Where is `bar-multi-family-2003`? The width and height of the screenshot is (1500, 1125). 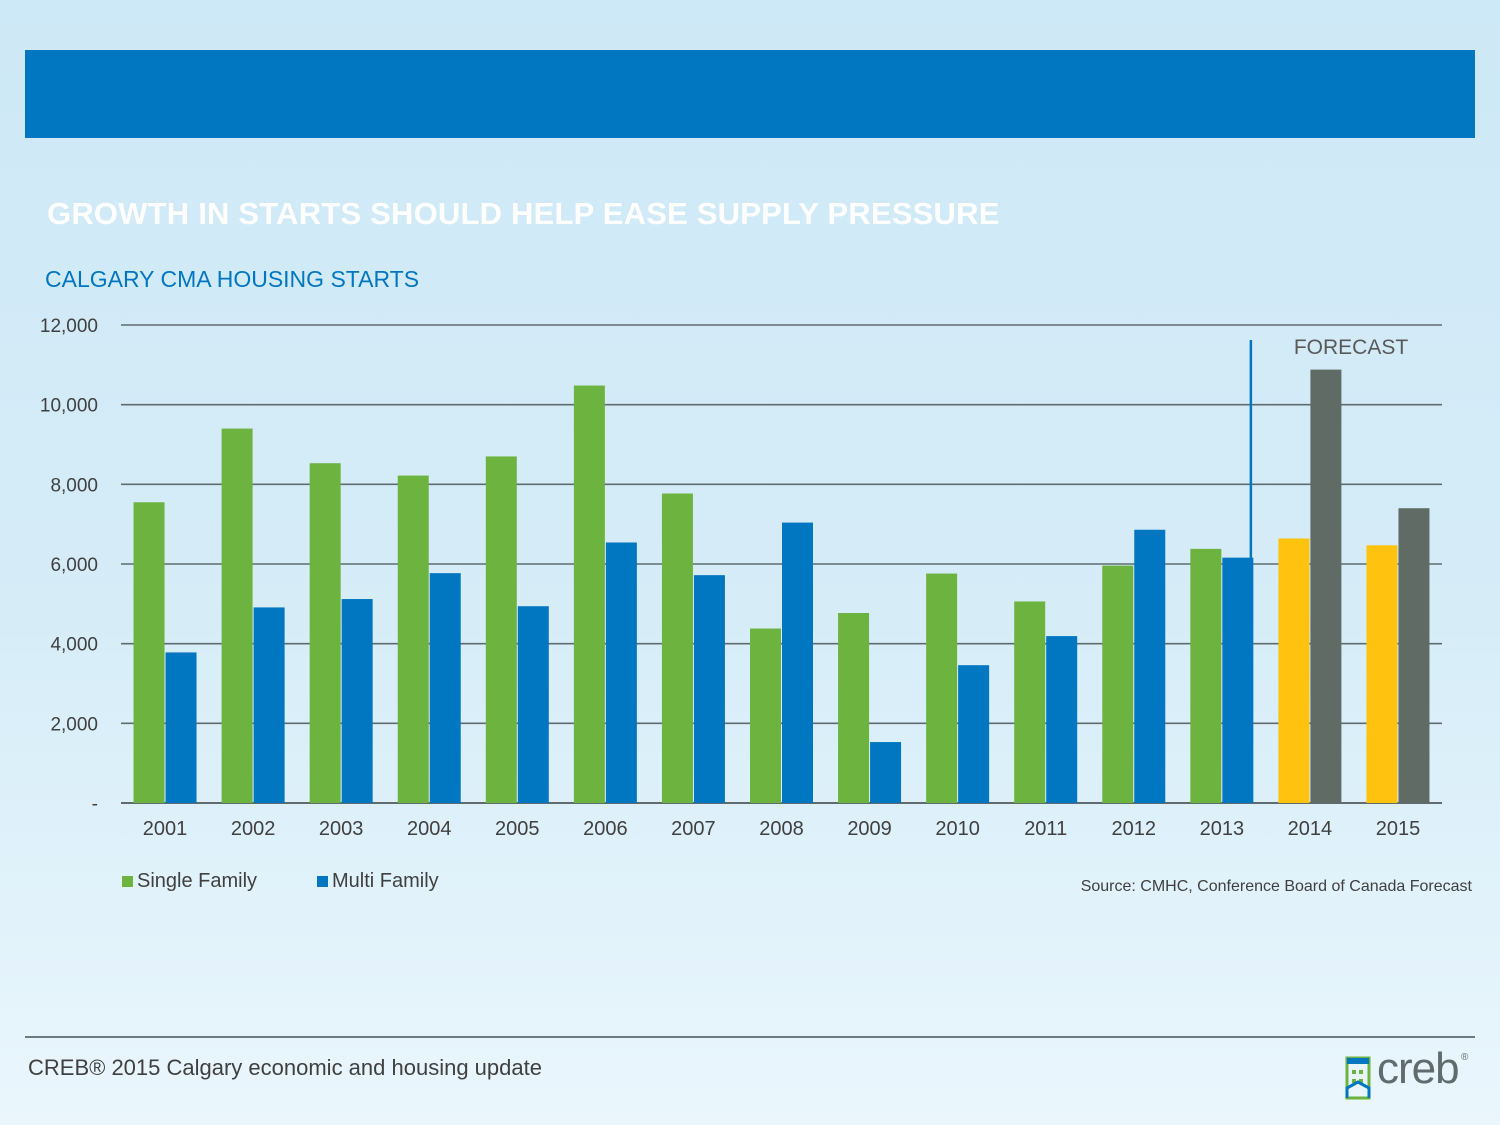
bar-multi-family-2003 is located at coordinates (357, 701).